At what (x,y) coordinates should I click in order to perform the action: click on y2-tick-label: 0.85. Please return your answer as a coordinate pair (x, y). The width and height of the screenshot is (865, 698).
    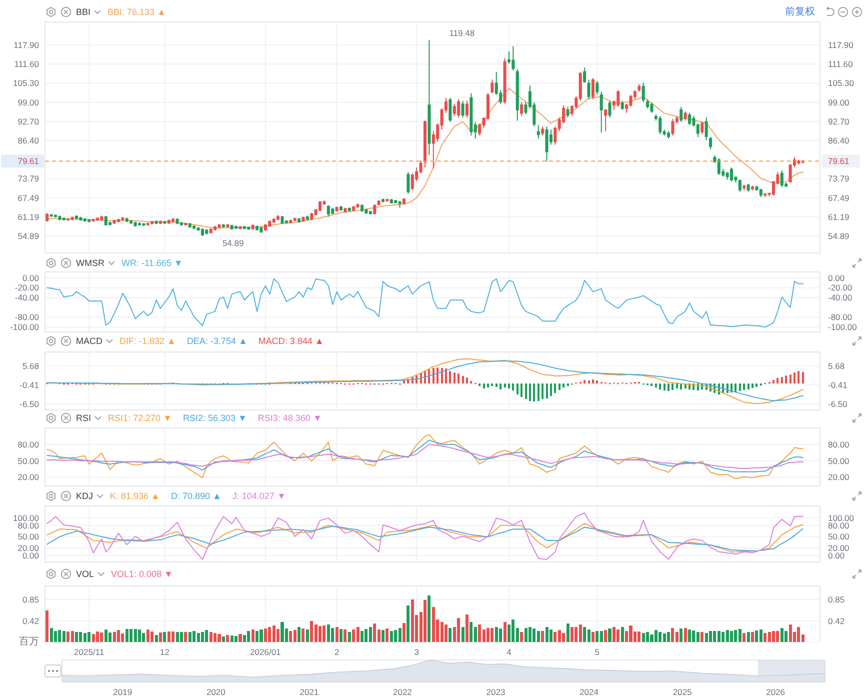
    Looking at the image, I should click on (836, 599).